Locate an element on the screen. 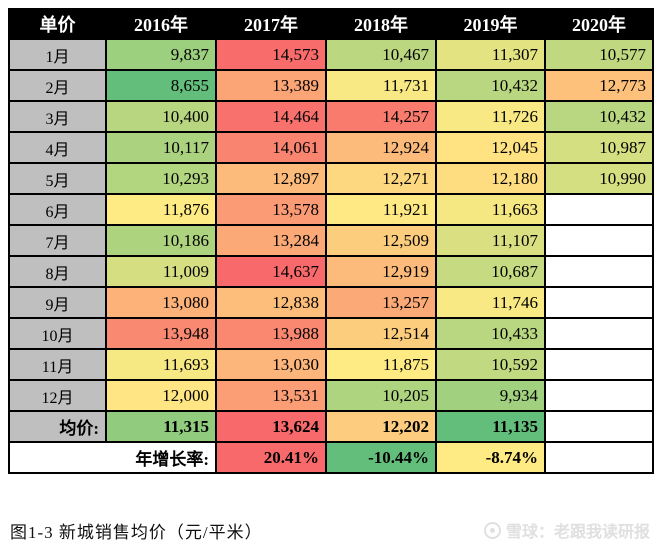 Image resolution: width=660 pixels, height=545 pixels. growth-cell: -10.44% is located at coordinates (381, 457).